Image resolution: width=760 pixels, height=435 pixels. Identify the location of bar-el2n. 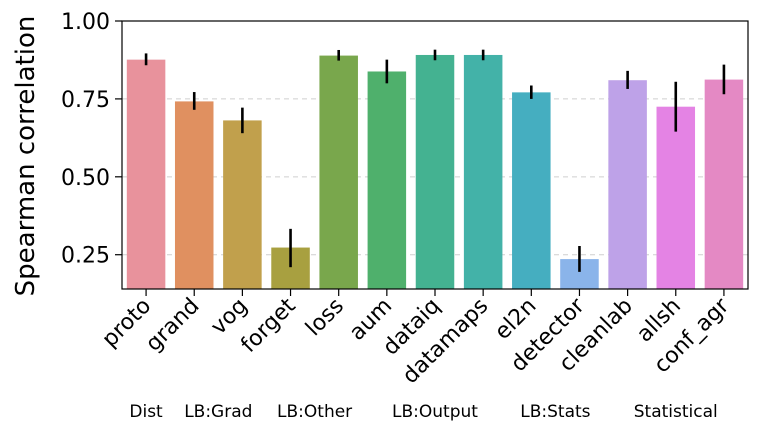
(531, 190).